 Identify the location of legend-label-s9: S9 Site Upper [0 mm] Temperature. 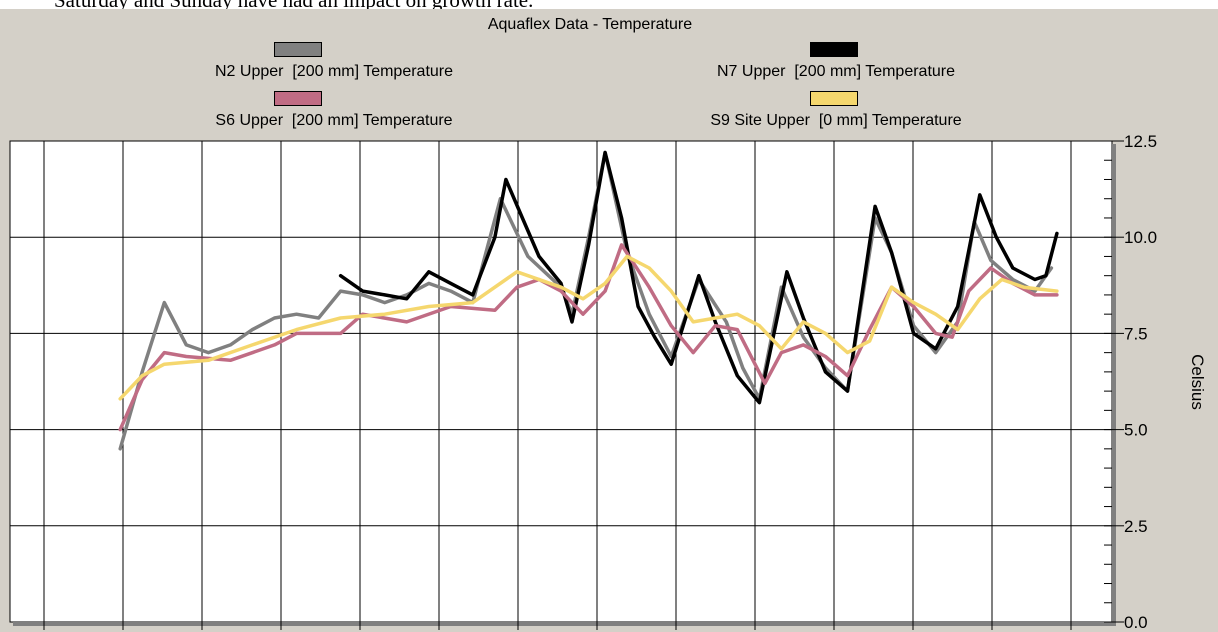
(836, 120).